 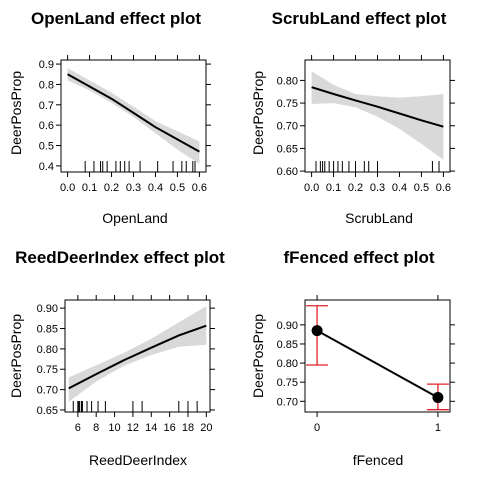 What do you see at coordinates (378, 460) in the screenshot?
I see `xlabel-ffenced: fFenced` at bounding box center [378, 460].